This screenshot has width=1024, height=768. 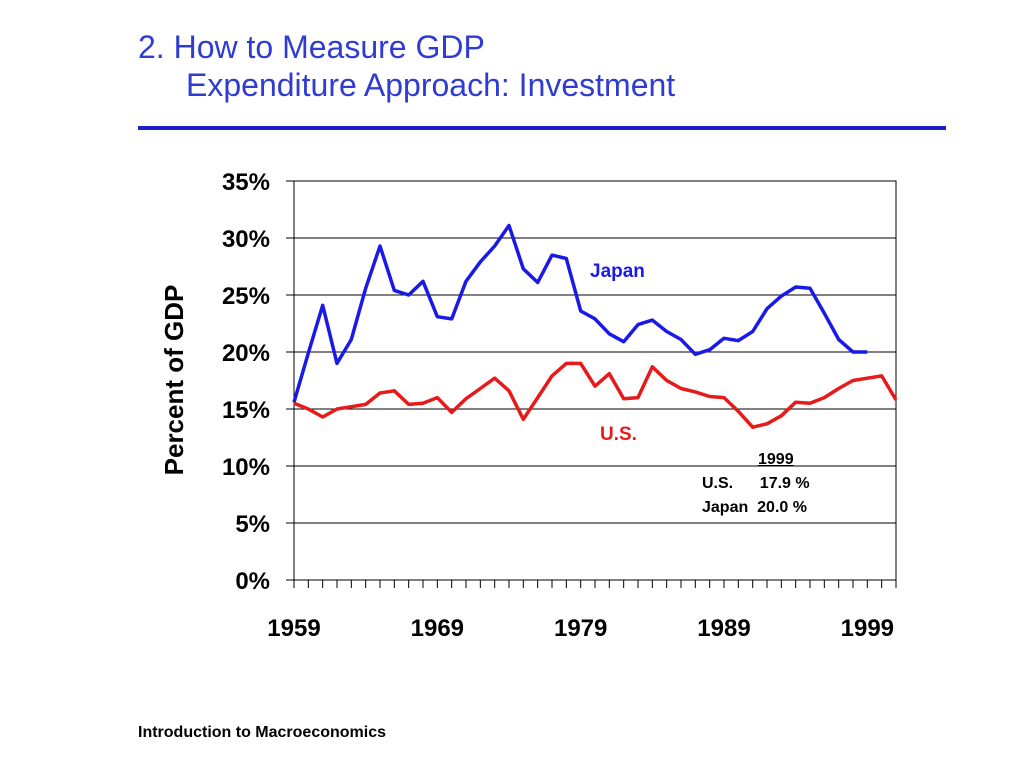 What do you see at coordinates (246, 296) in the screenshot?
I see `y-tick-label: 25%` at bounding box center [246, 296].